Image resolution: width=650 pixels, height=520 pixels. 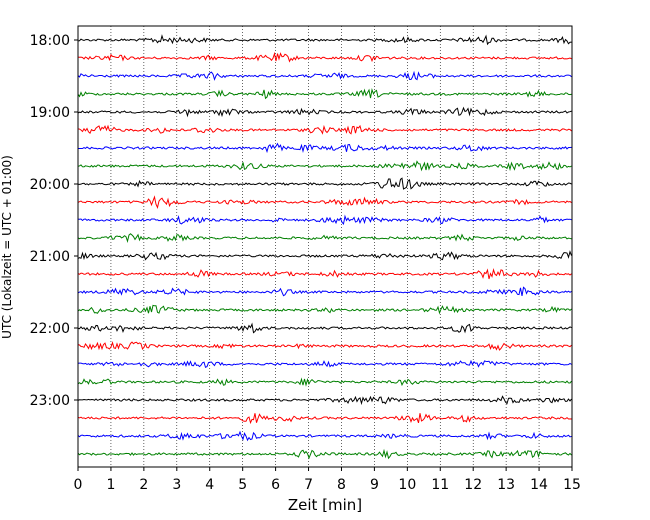 What do you see at coordinates (50, 401) in the screenshot?
I see `y-tick-label: 23:00` at bounding box center [50, 401].